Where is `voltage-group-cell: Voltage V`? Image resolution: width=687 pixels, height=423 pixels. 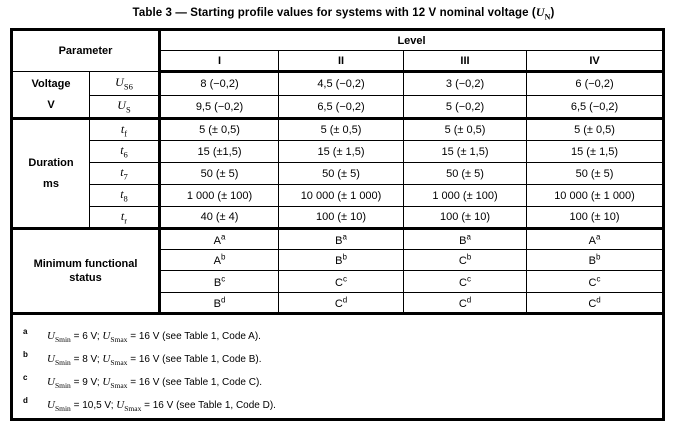 voltage-group-cell: Voltage V is located at coordinates (50, 95).